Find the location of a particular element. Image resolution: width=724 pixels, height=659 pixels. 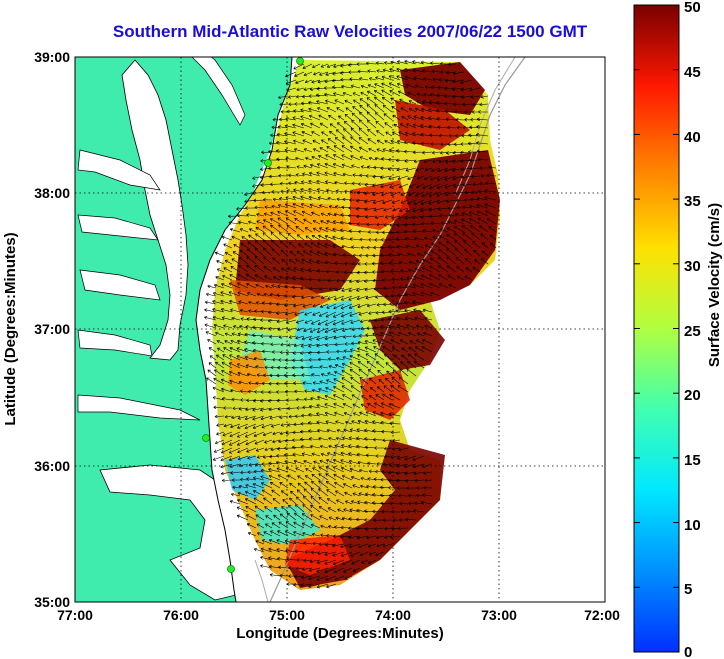

colorbar is located at coordinates (656, 328).